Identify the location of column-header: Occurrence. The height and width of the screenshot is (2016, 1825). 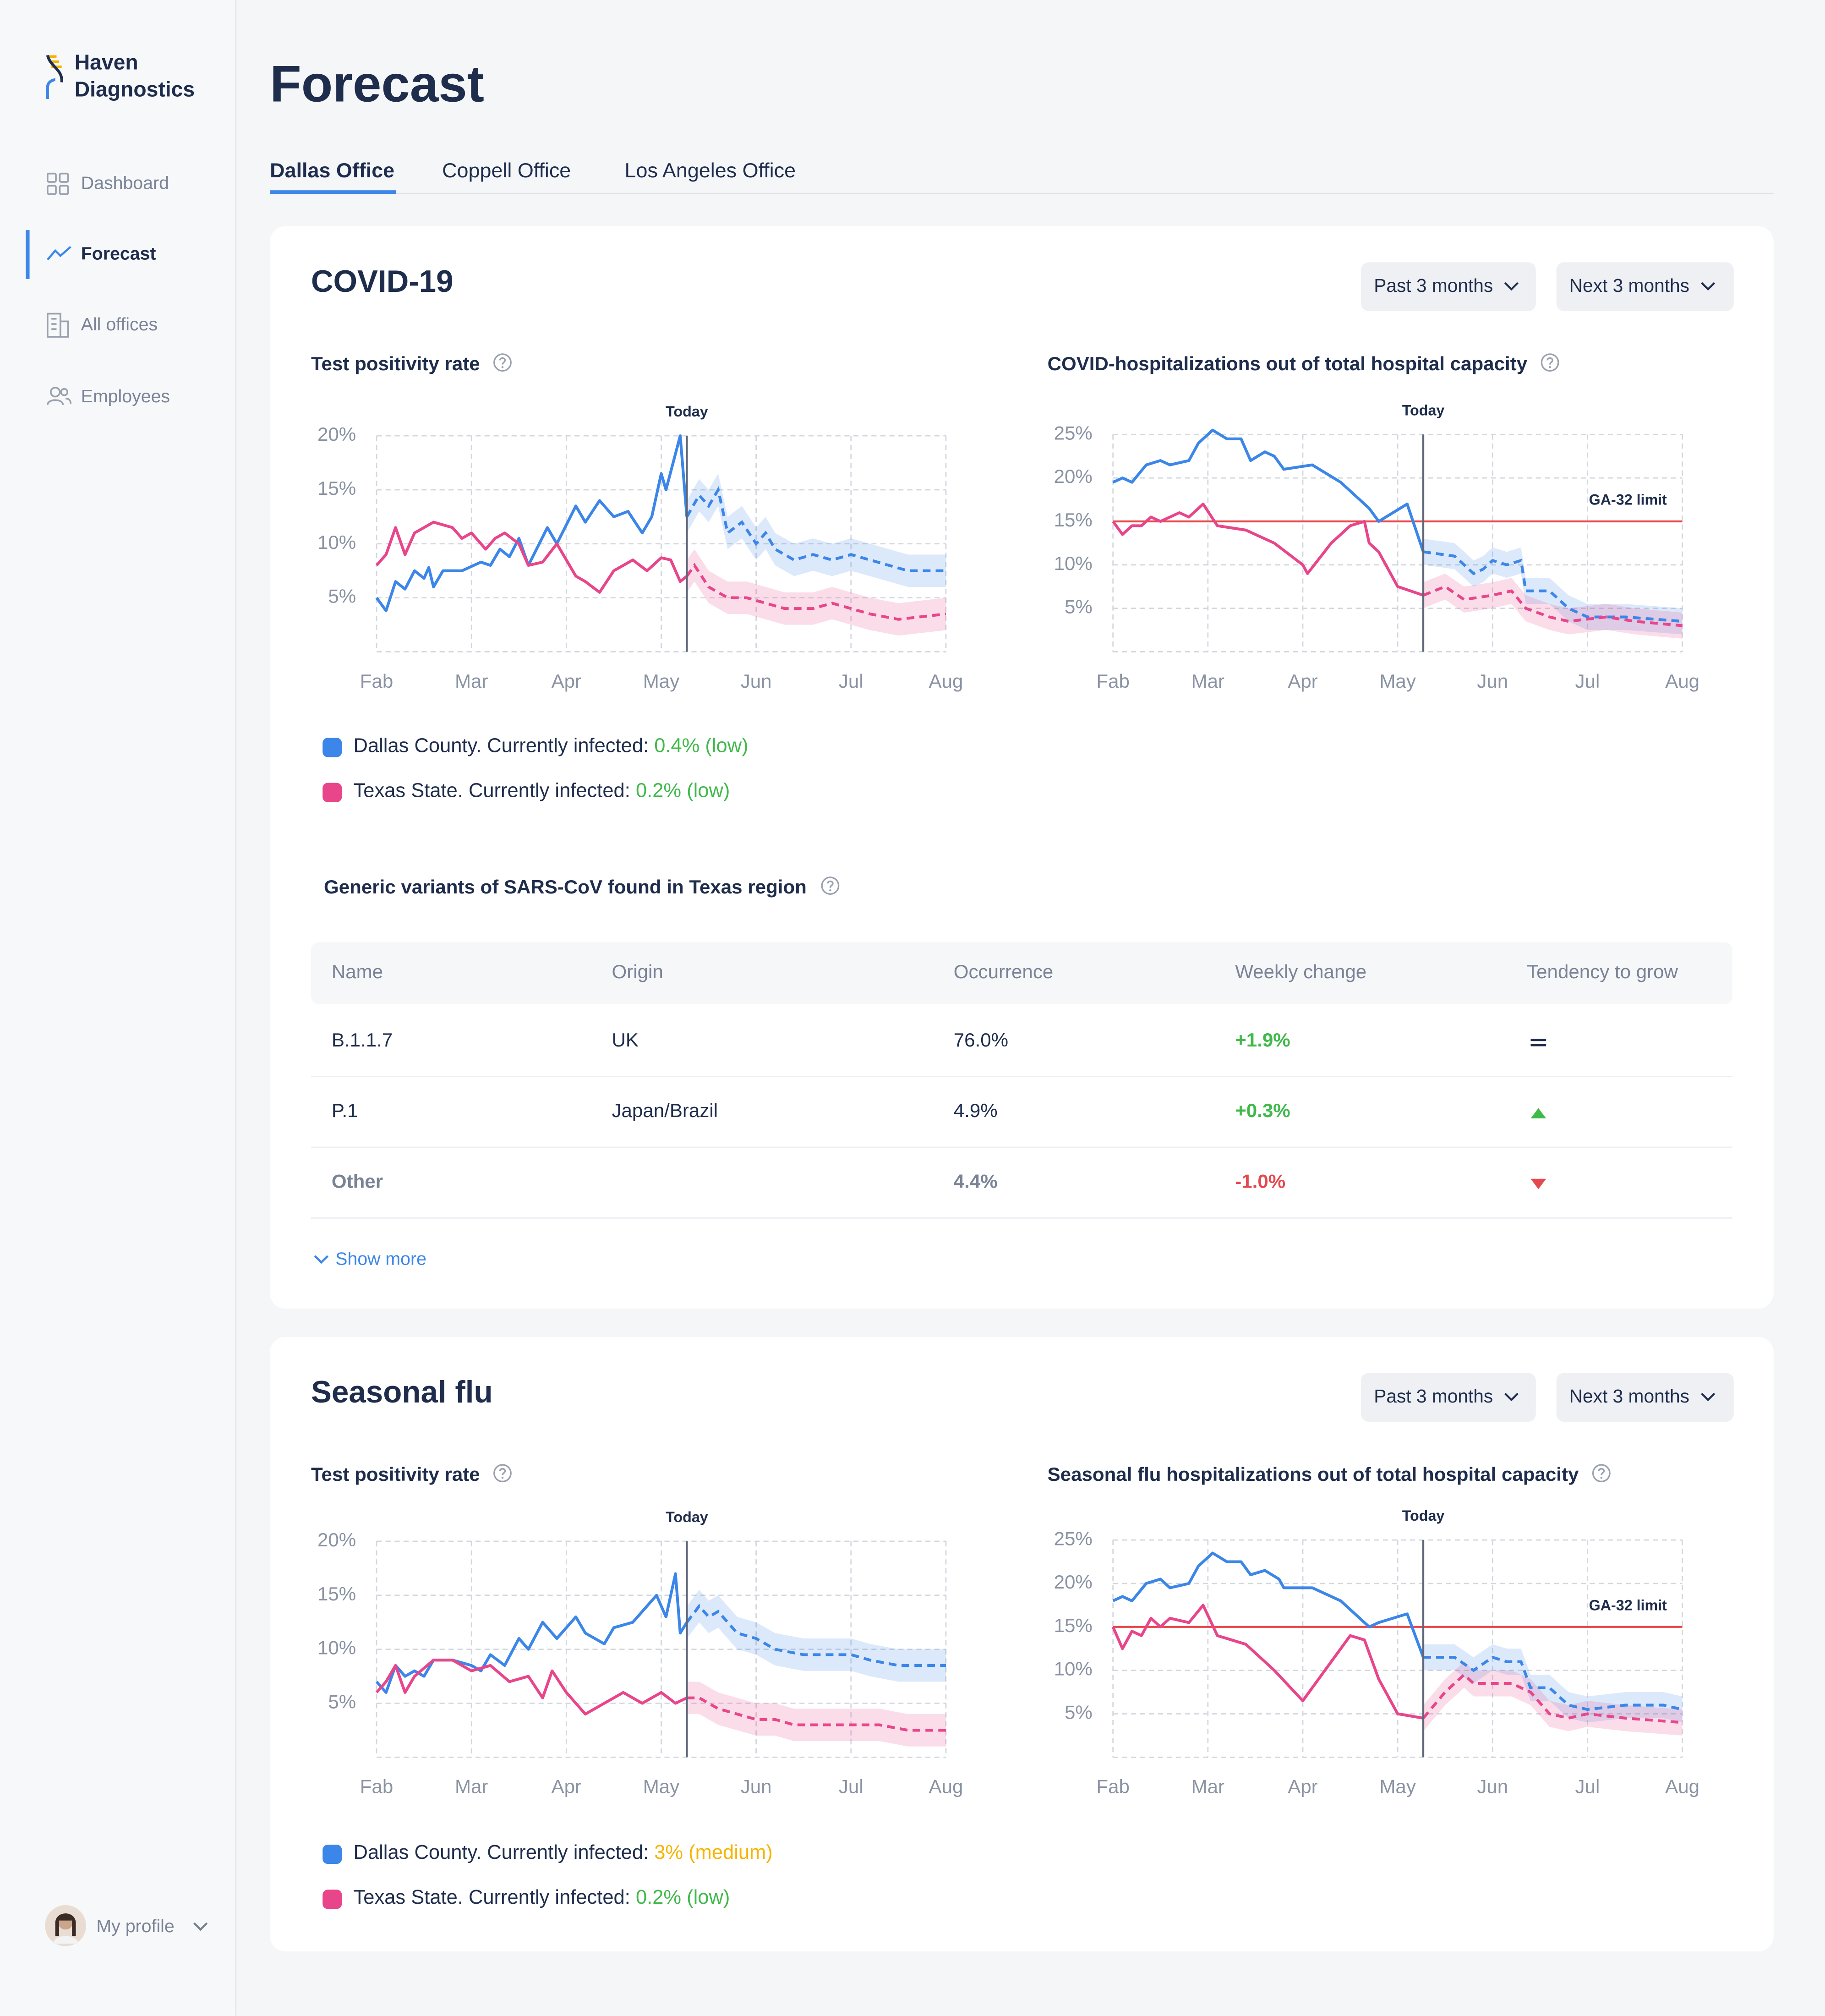
(1004, 972).